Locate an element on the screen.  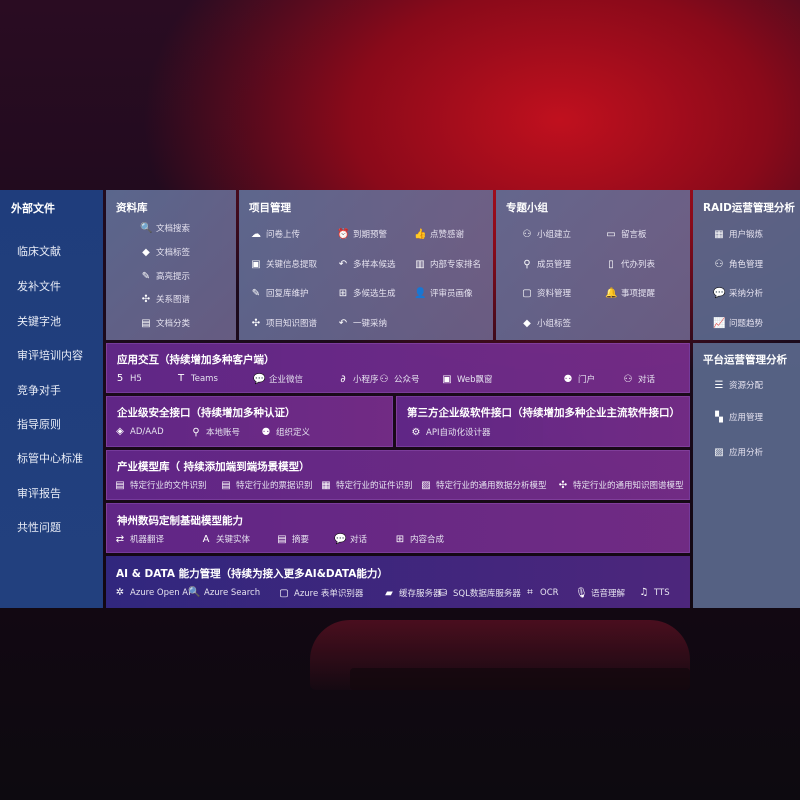
ai-item: ▰ 缓存服务器 is located at coordinates (412, 593).